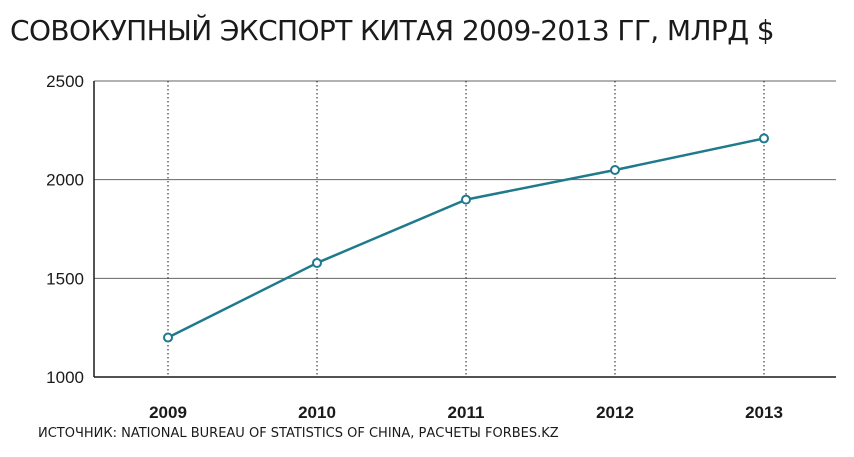  I want to click on x-tick-label: 2011, so click(466, 412).